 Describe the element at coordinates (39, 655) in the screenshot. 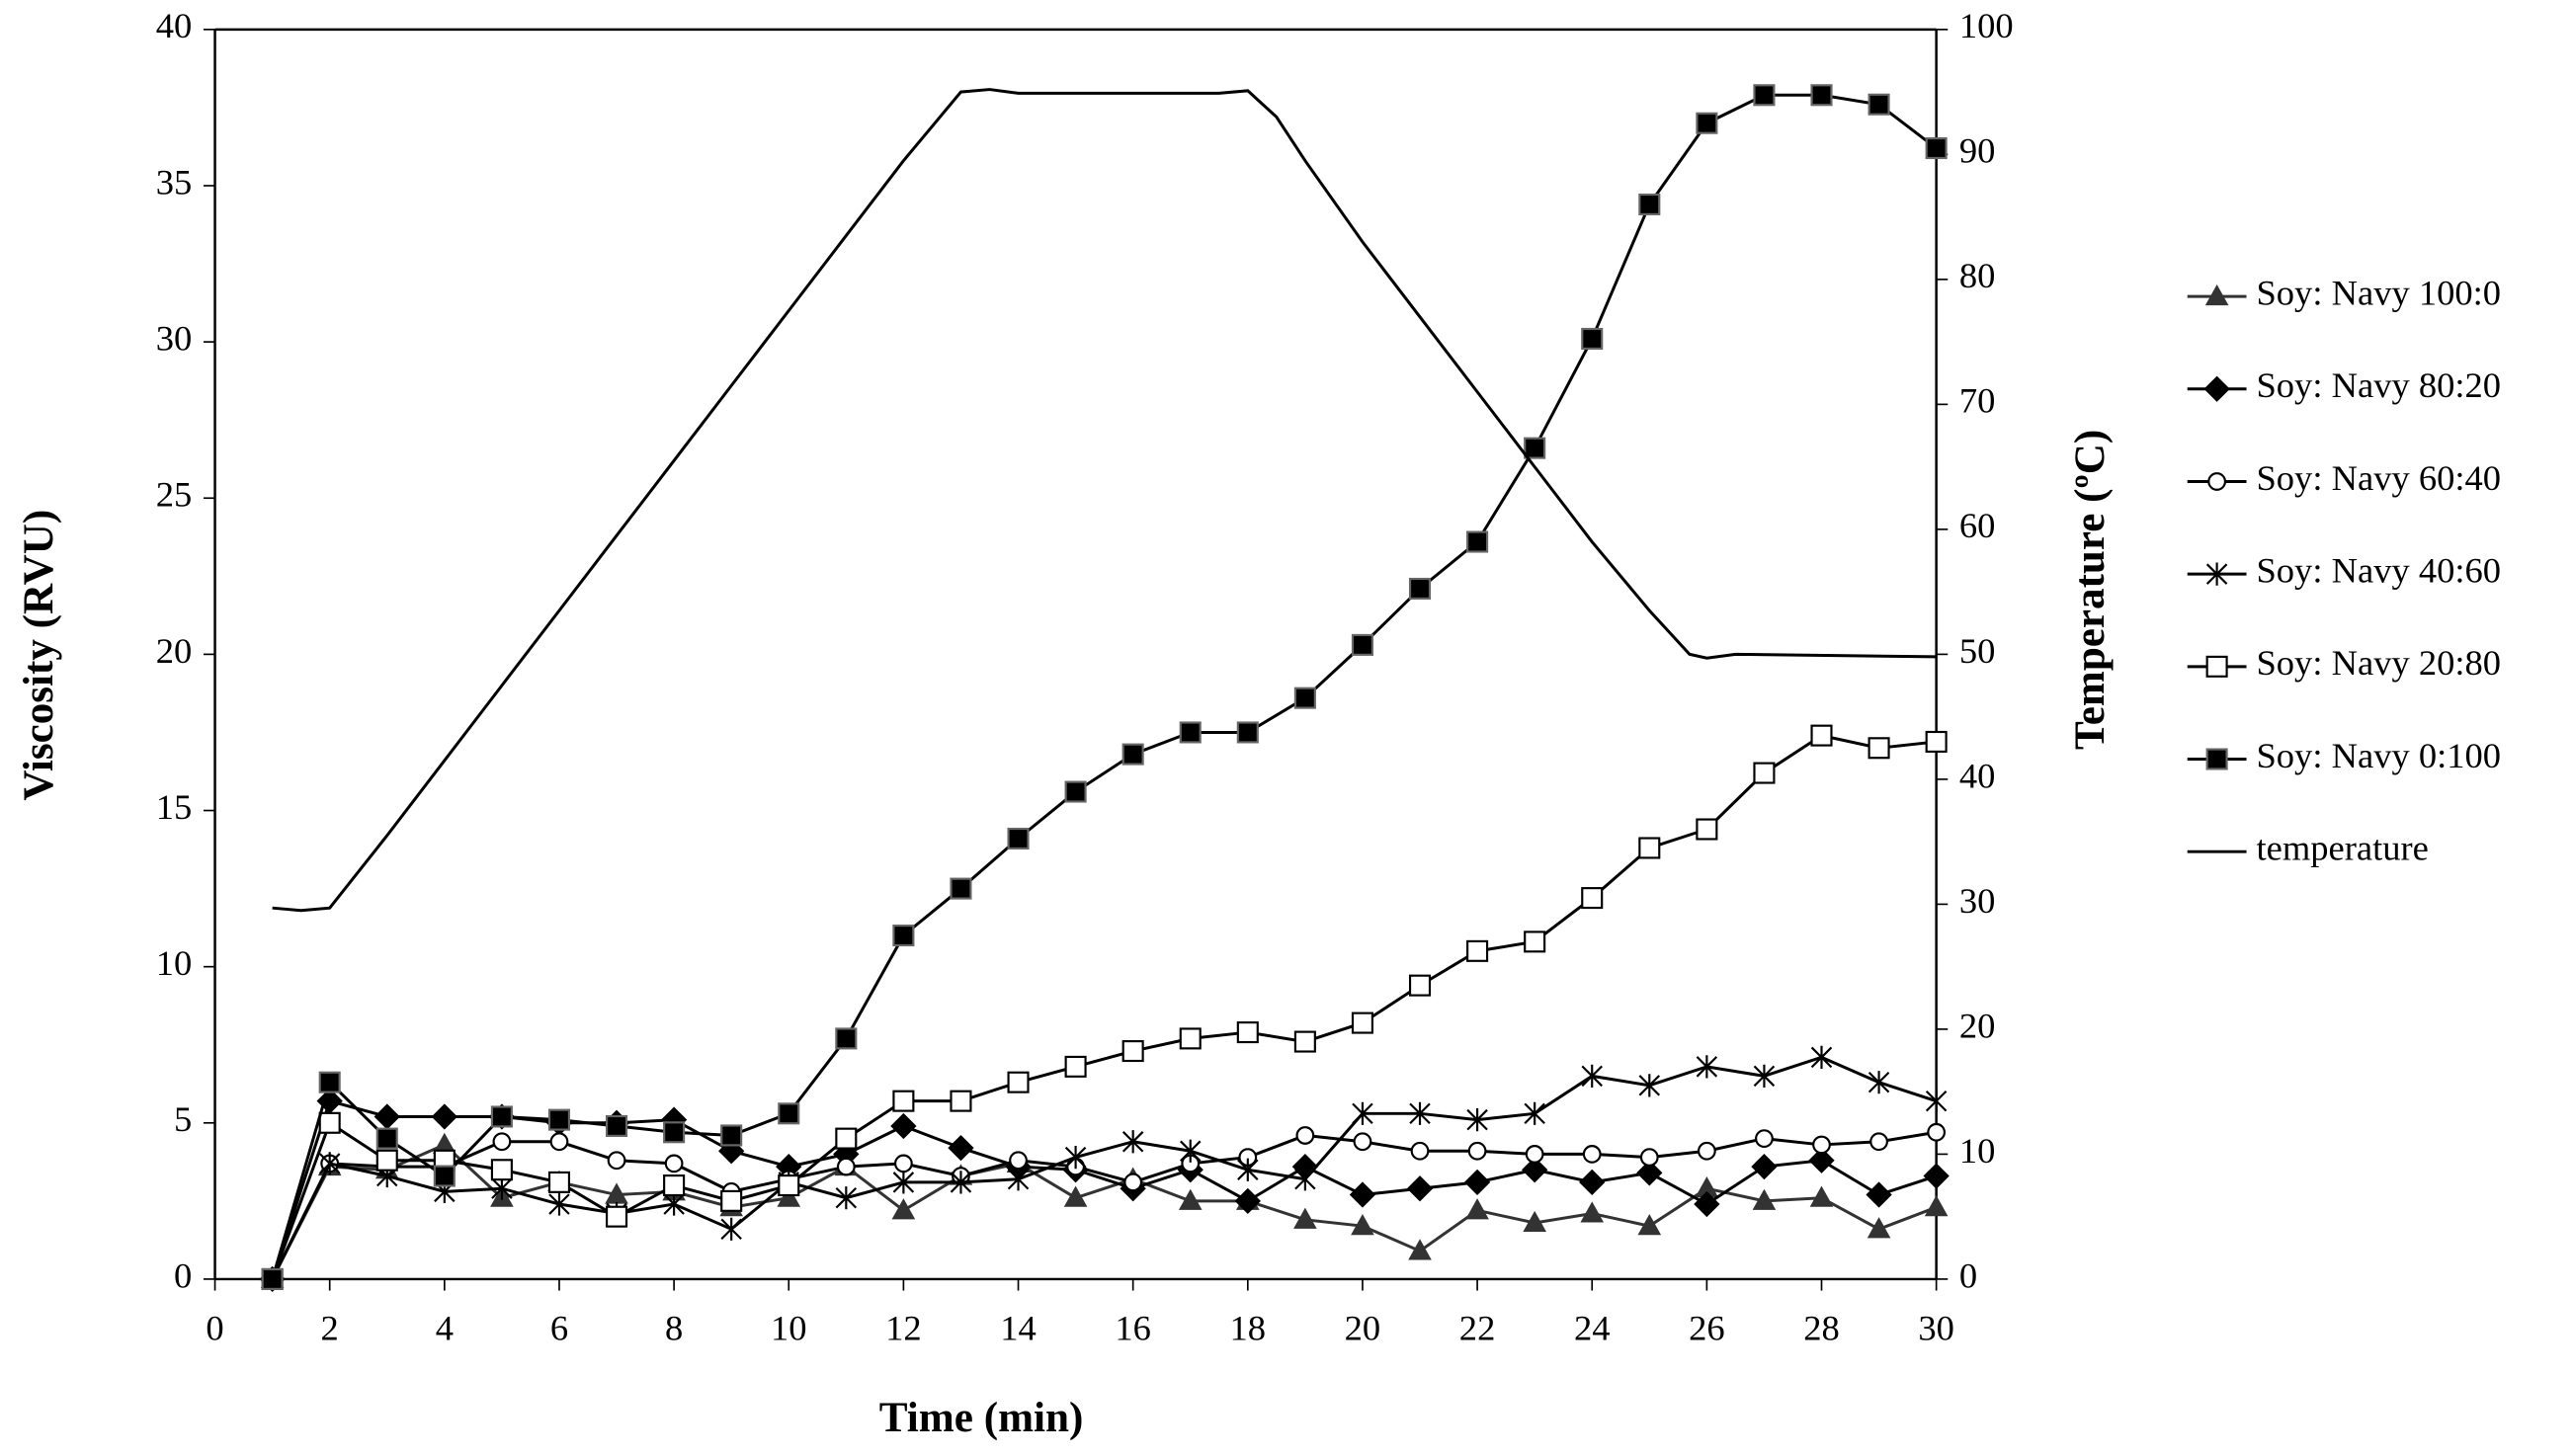

I see `y-axis-title: Viscosity (RVU)` at that location.